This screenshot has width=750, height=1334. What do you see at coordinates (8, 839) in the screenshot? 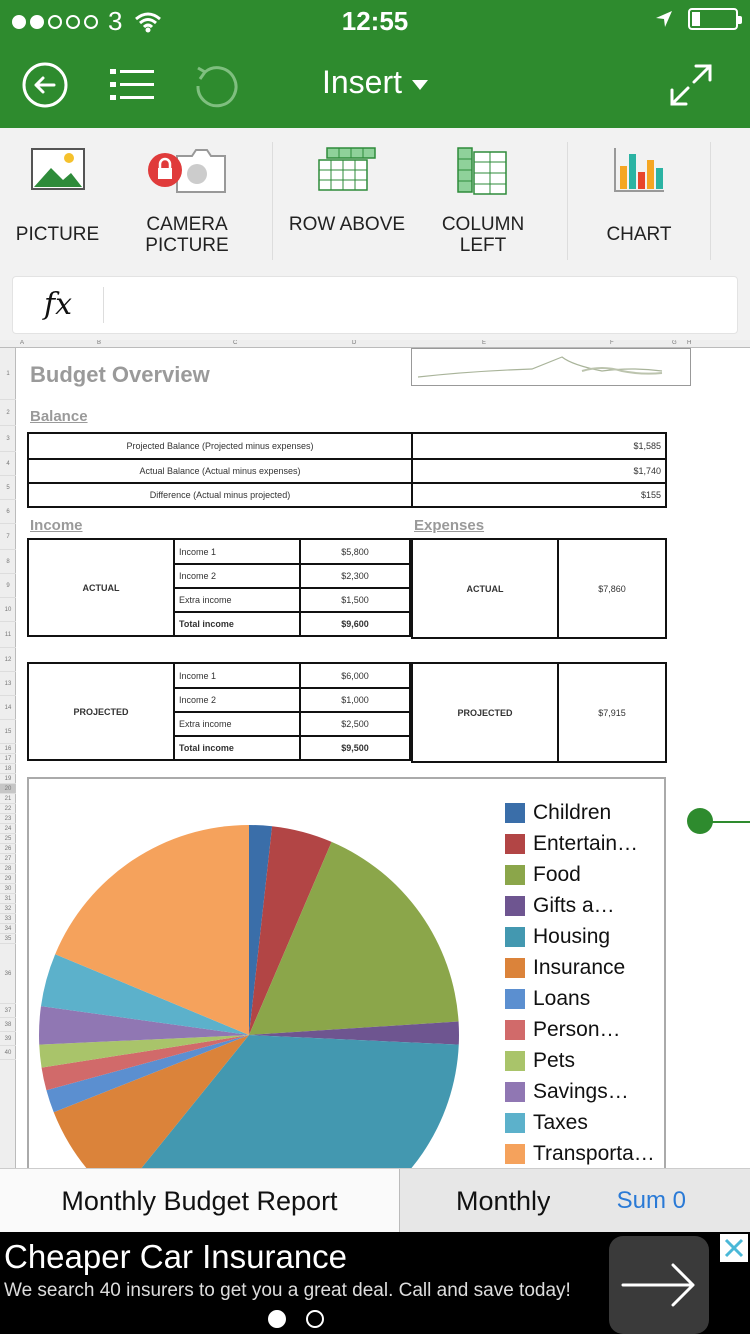
I see `row-header: 25` at bounding box center [8, 839].